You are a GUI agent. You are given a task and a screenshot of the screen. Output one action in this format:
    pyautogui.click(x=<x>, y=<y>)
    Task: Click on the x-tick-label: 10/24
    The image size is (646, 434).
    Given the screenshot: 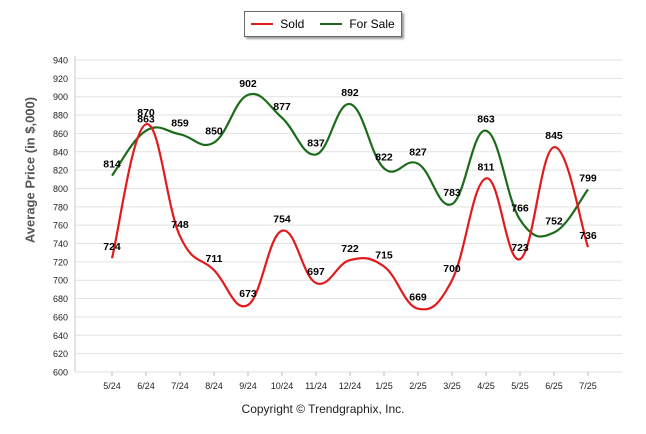 What is the action you would take?
    pyautogui.click(x=282, y=386)
    